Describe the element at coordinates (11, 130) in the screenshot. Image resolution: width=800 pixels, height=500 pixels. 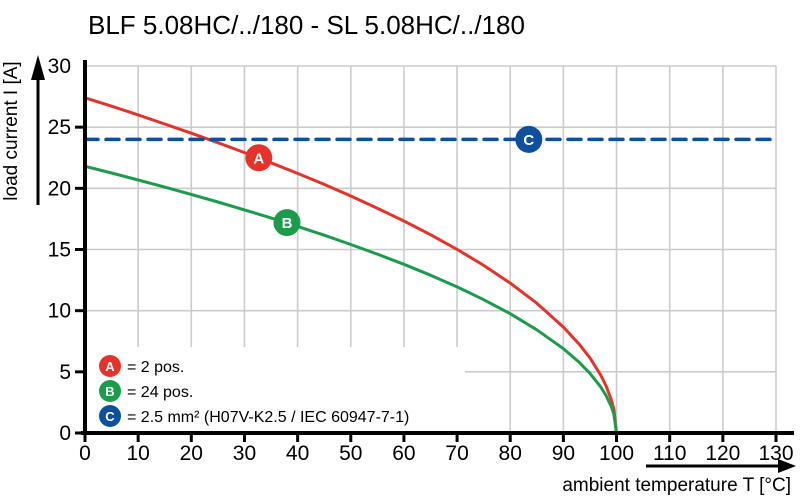
I see `y-axis-title: load current I [A]` at that location.